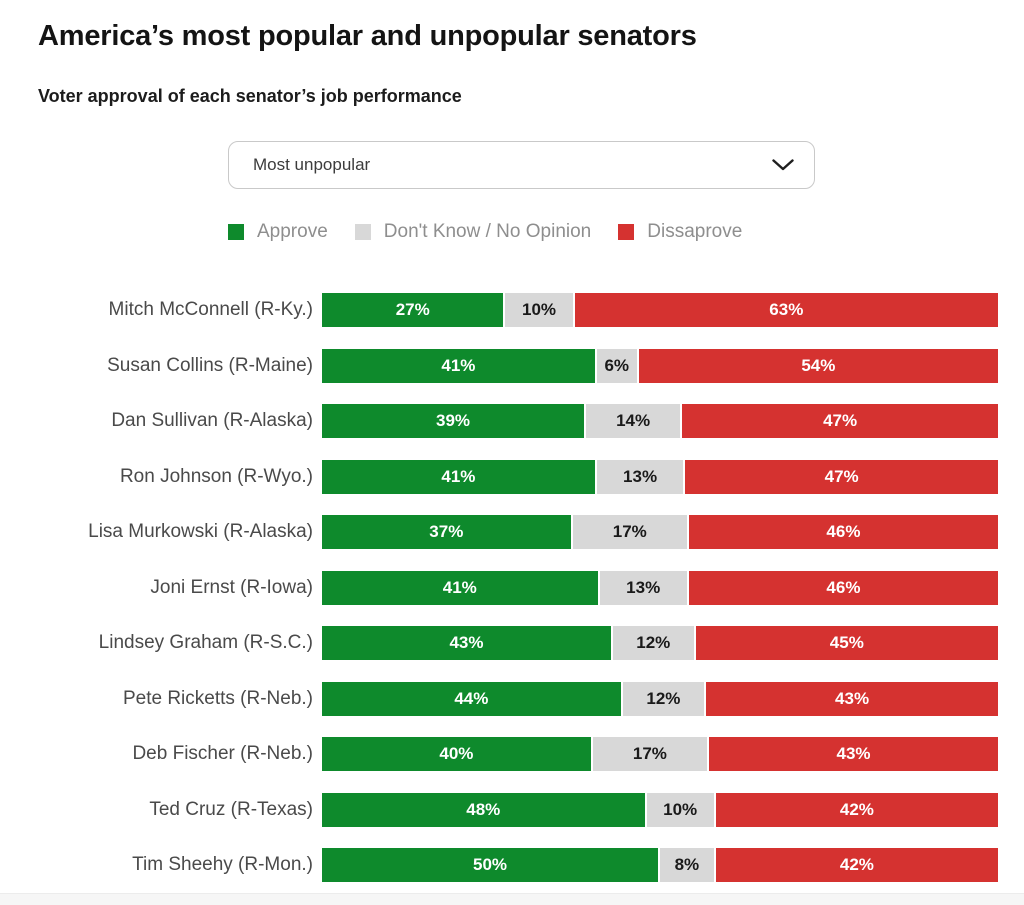 The width and height of the screenshot is (1024, 905). Describe the element at coordinates (413, 310) in the screenshot. I see `bar-segment-approve: 27%` at that location.